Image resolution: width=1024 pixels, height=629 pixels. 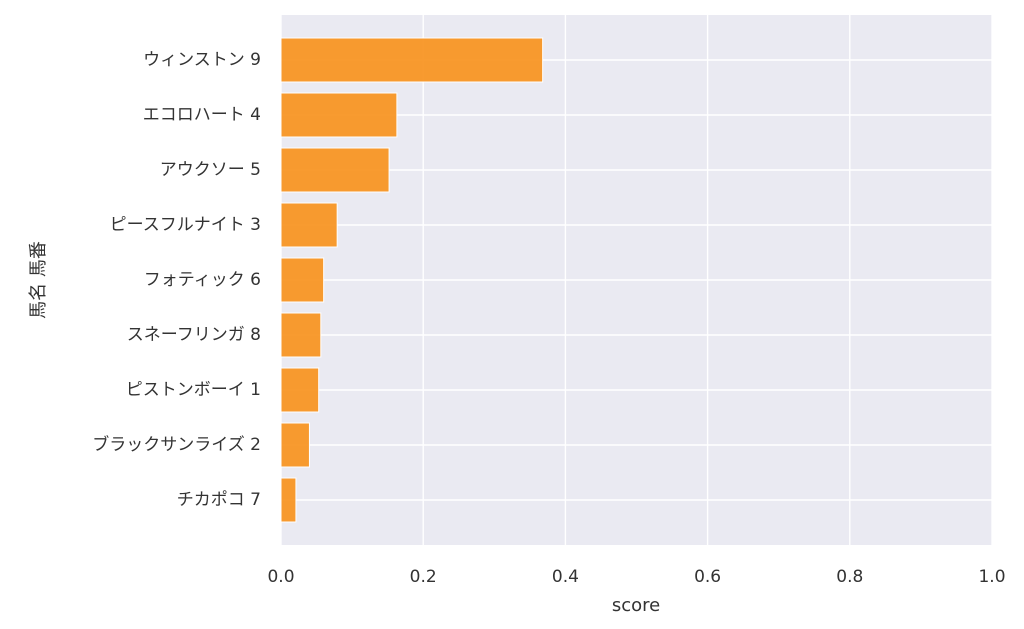 What do you see at coordinates (202, 115) in the screenshot?
I see `category-label: エコロハート 4` at bounding box center [202, 115].